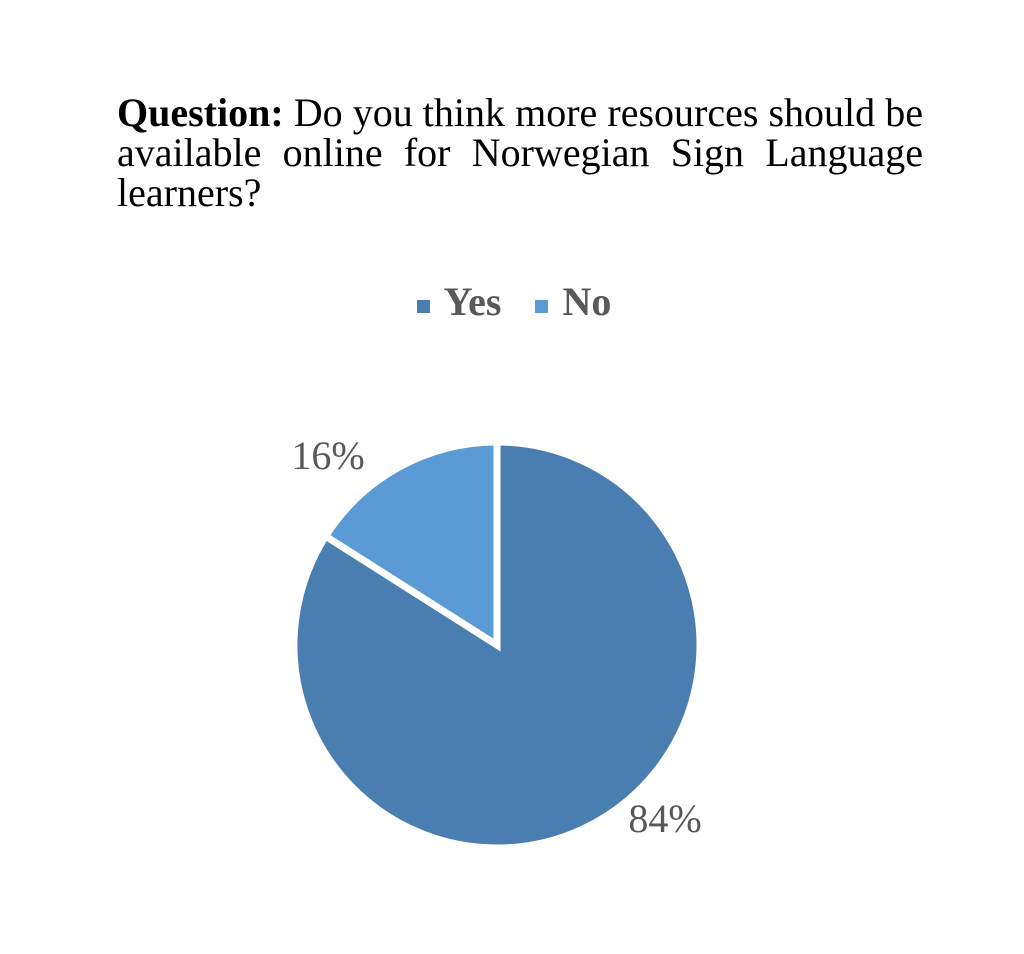 The image size is (1024, 954). I want to click on question-prefix: Question:, so click(200, 112).